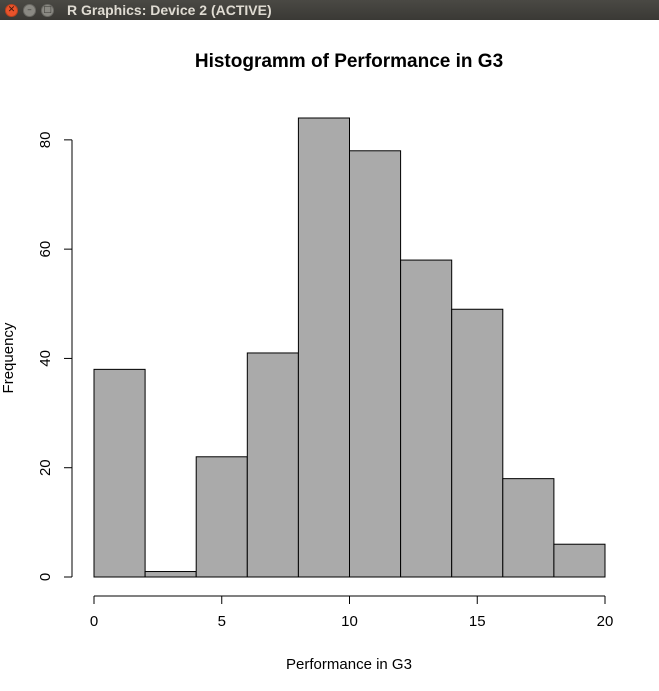  Describe the element at coordinates (222, 621) in the screenshot. I see `x-tick-label: 5` at that location.